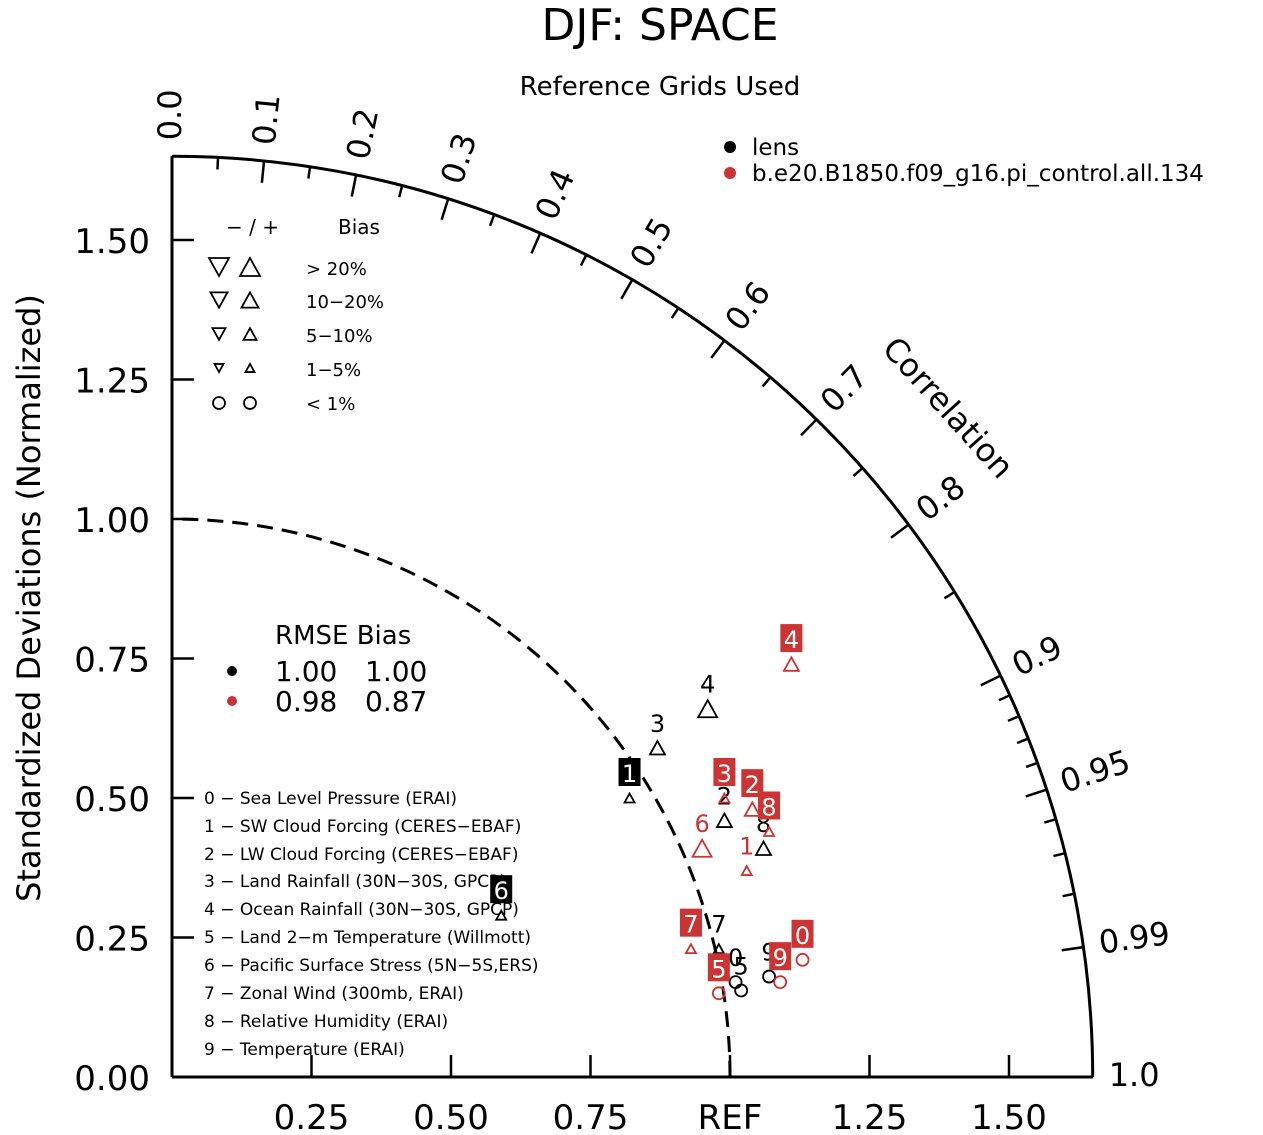 The width and height of the screenshot is (1263, 1135). I want to click on variable-item: 8 − Relative Humidity (ERAI), so click(326, 1022).